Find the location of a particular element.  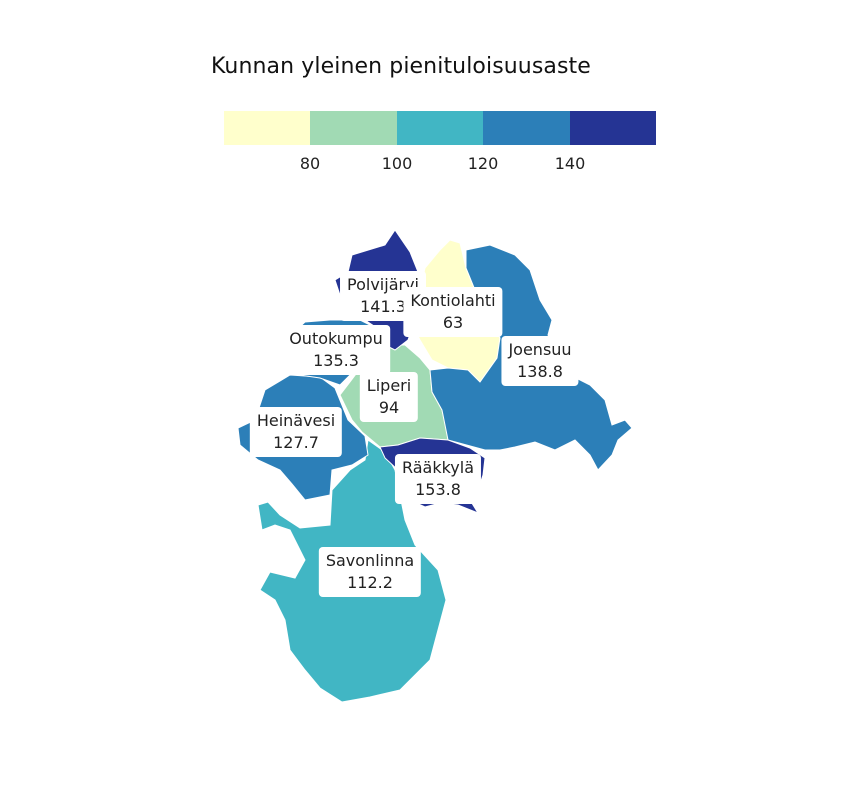

label-name: Rääkkylä is located at coordinates (438, 467).